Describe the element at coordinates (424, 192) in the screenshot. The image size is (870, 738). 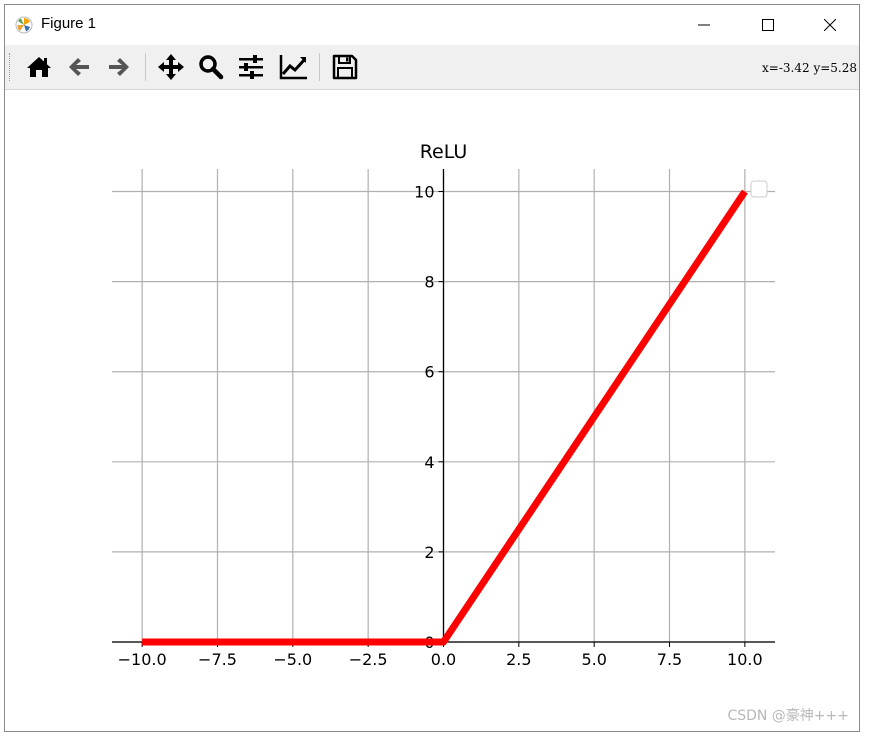
I see `y-tick-label: 10` at that location.